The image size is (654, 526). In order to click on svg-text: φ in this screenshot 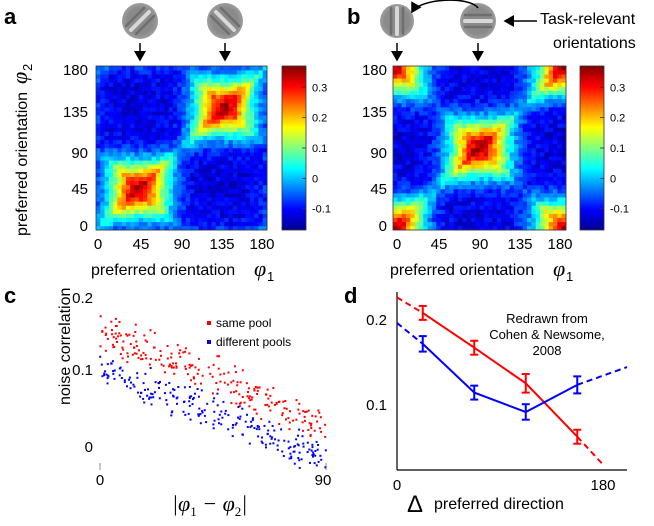, I will do `click(19, 78)`.